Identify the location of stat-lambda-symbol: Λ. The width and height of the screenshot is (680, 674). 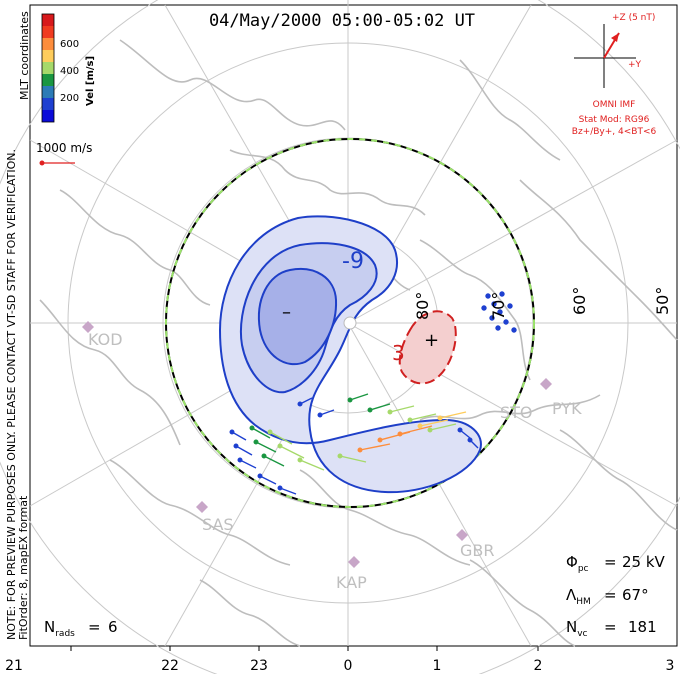
(571, 595).